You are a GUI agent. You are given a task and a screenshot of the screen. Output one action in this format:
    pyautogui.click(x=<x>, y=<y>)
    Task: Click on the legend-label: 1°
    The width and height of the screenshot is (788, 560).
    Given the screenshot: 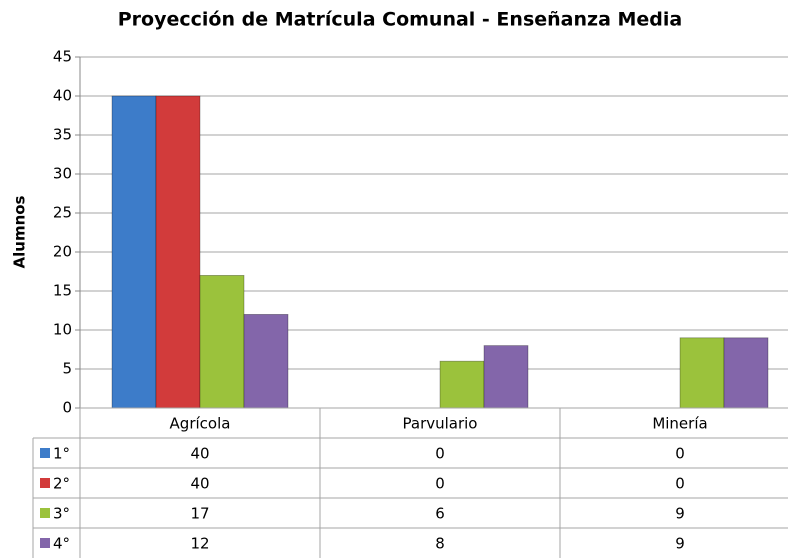 What is the action you would take?
    pyautogui.click(x=61, y=454)
    